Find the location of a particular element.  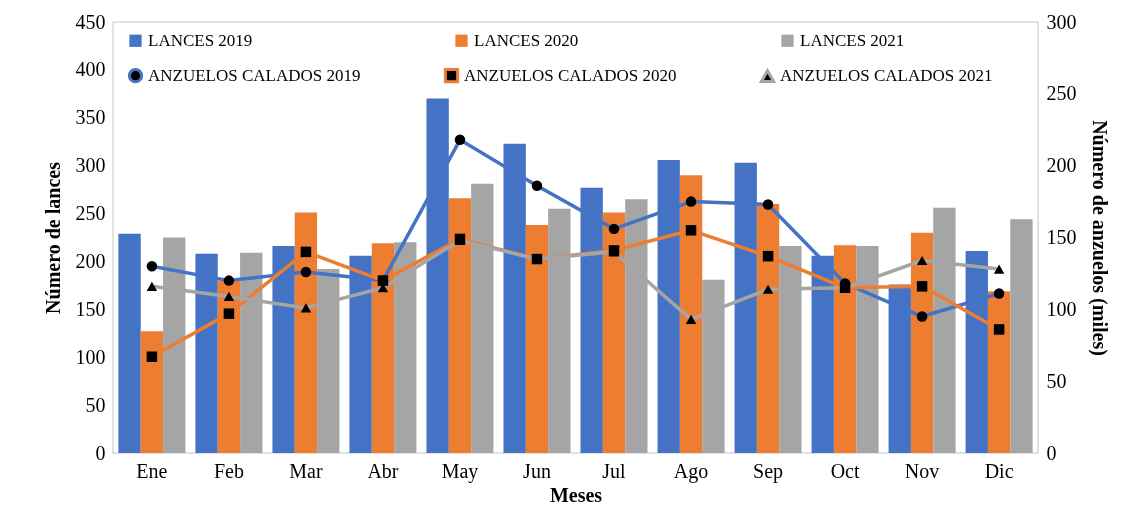

y-tick-label: 200 is located at coordinates (90, 260).